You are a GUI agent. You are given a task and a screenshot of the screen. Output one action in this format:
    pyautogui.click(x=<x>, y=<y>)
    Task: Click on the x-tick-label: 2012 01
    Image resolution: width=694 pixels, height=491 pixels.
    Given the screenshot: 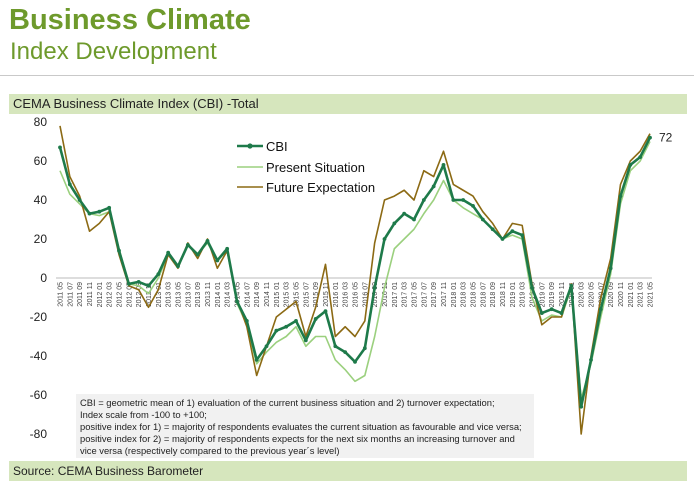 What is the action you would take?
    pyautogui.click(x=100, y=294)
    